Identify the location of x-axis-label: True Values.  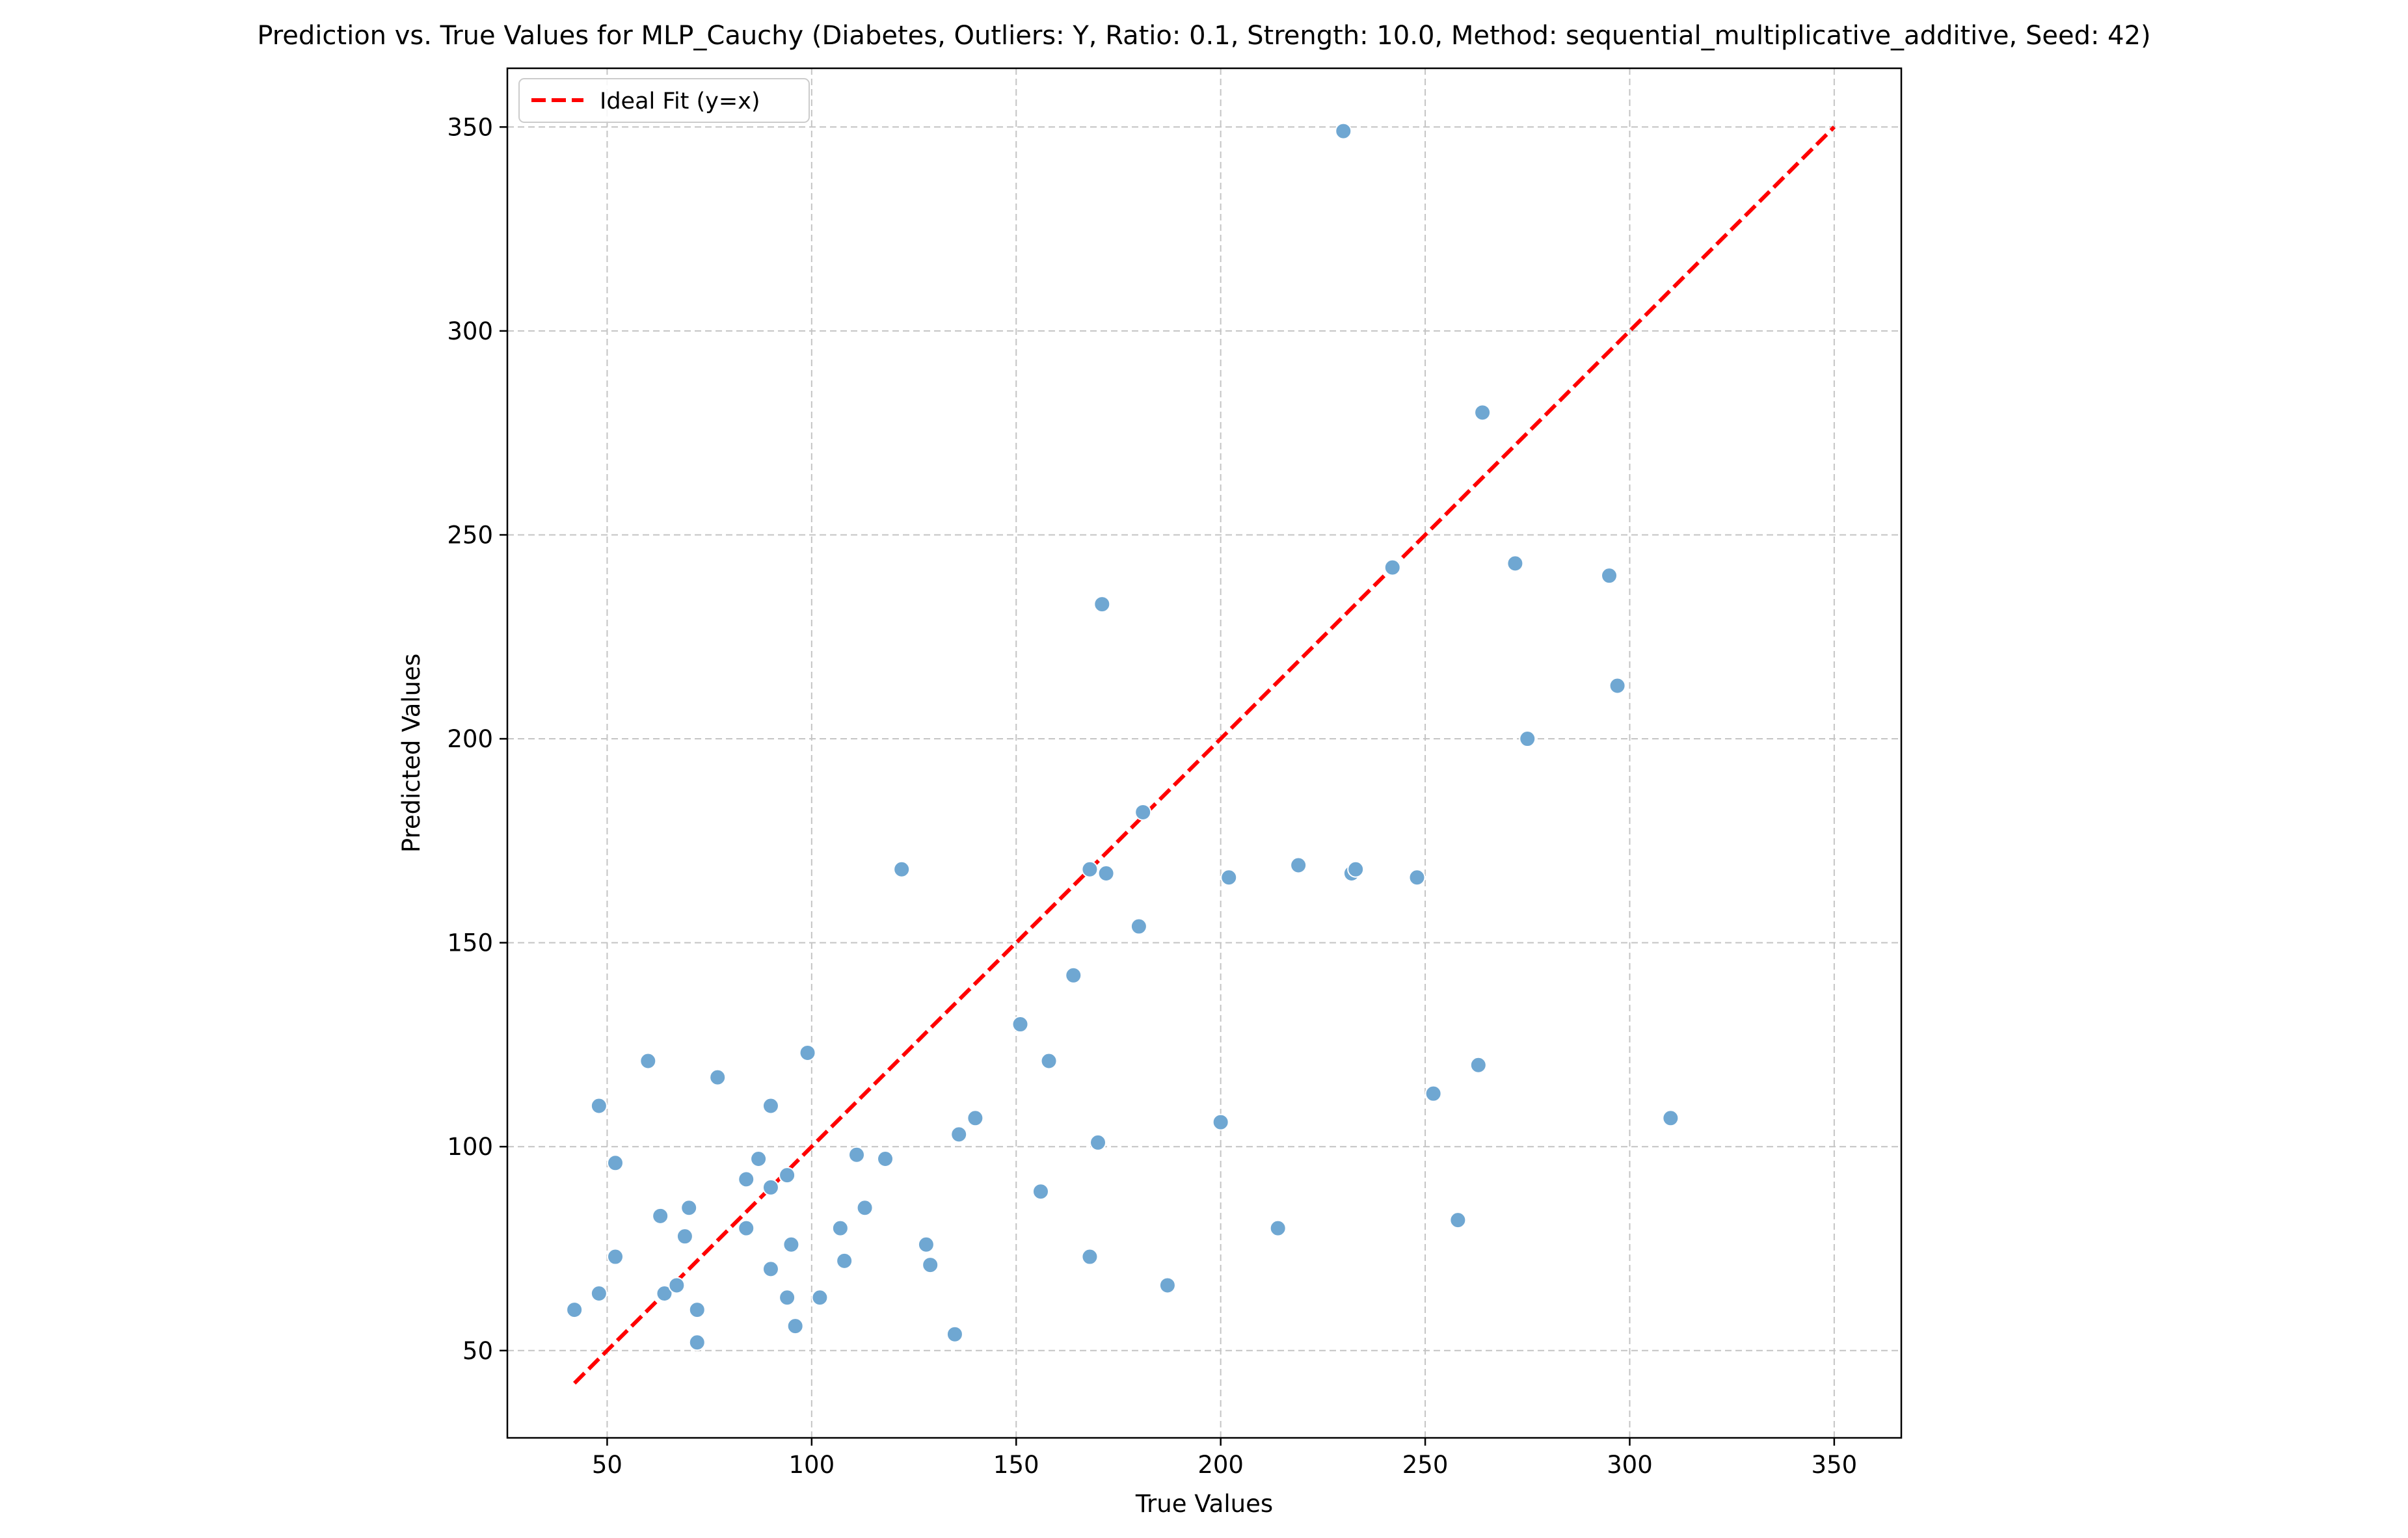
(1204, 1504).